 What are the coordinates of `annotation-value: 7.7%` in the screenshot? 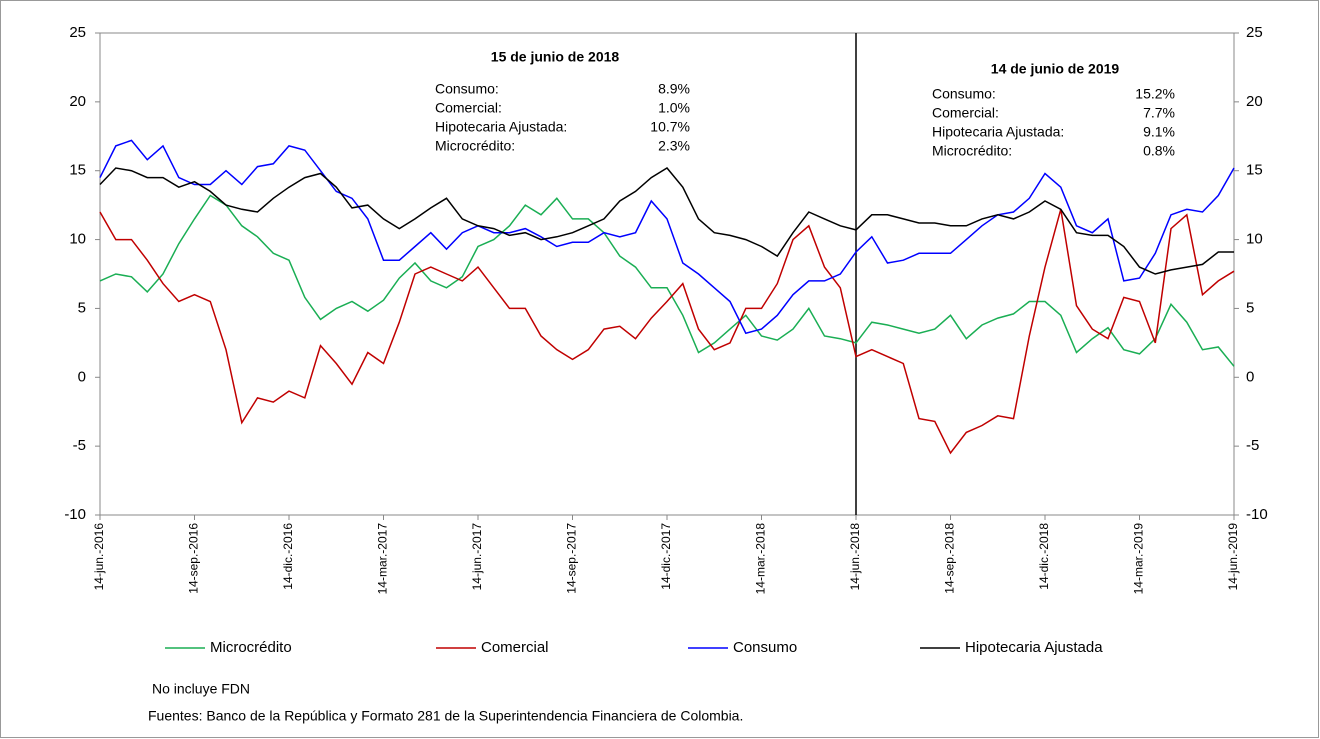 It's located at (1159, 113).